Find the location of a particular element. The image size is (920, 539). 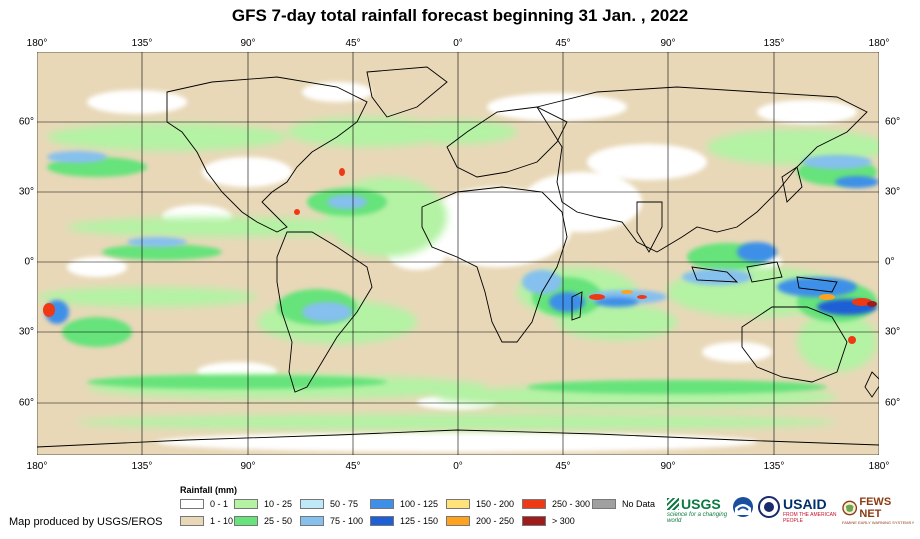

legend-label: 0 - 1 is located at coordinates (219, 504).